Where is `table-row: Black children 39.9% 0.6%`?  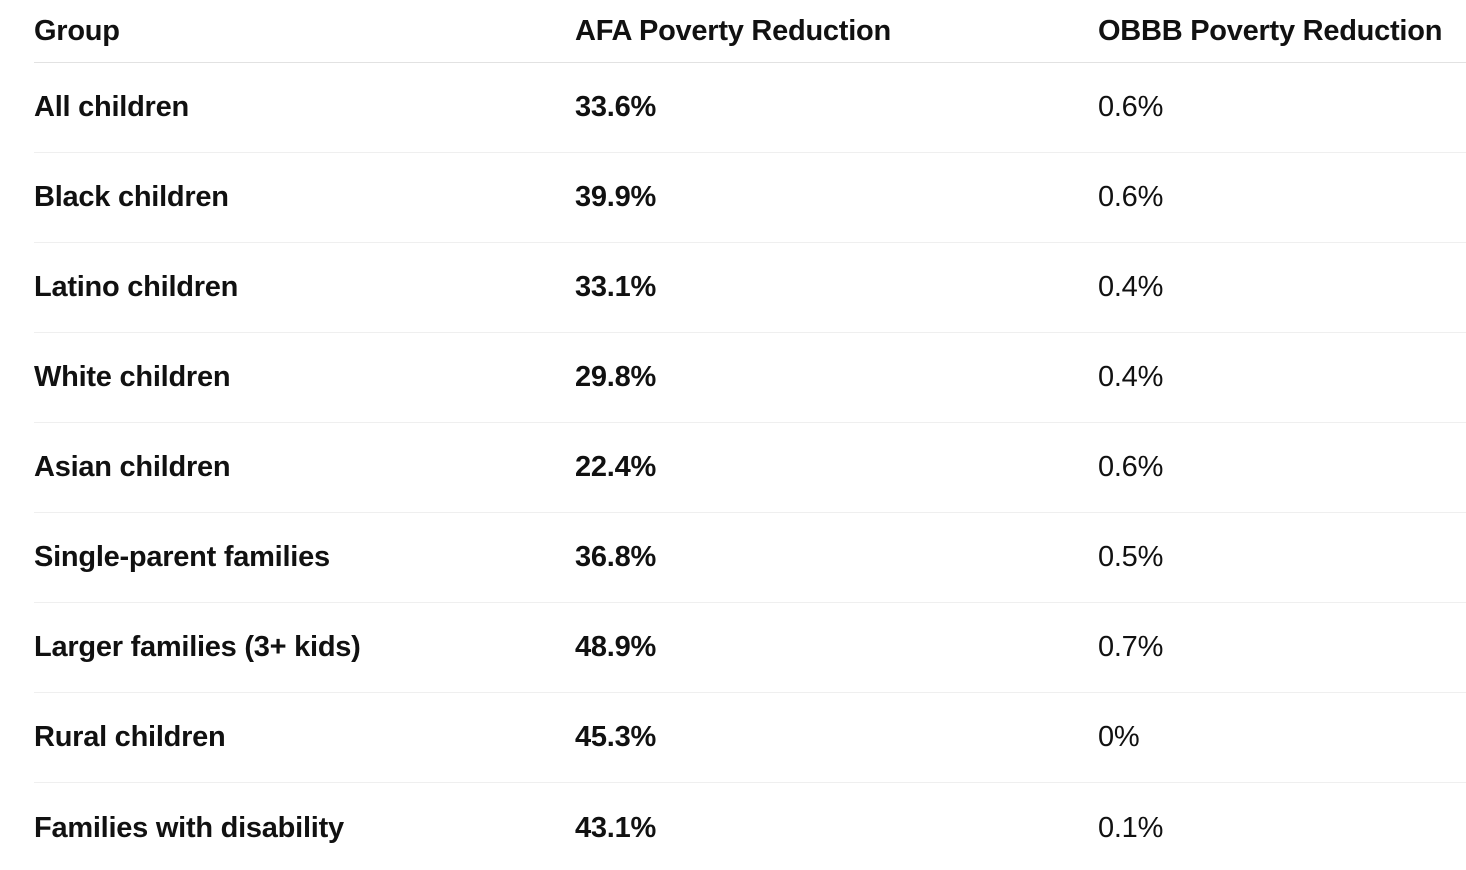
table-row: Black children 39.9% 0.6% is located at coordinates (750, 198).